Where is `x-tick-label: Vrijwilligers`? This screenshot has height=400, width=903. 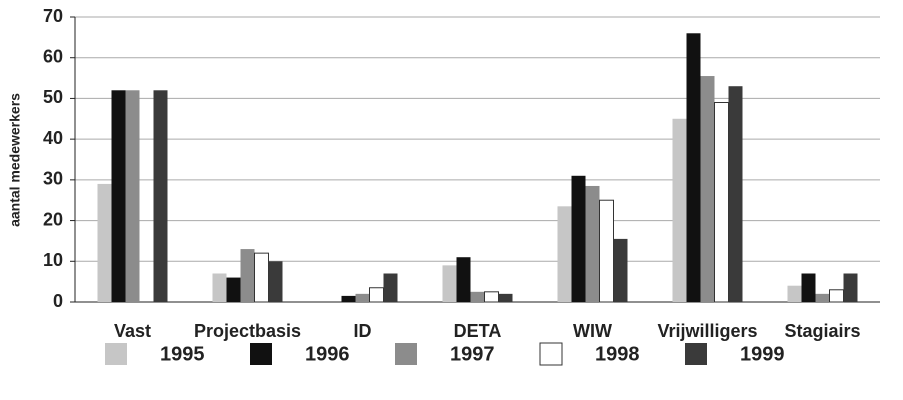
x-tick-label: Vrijwilligers is located at coordinates (707, 331).